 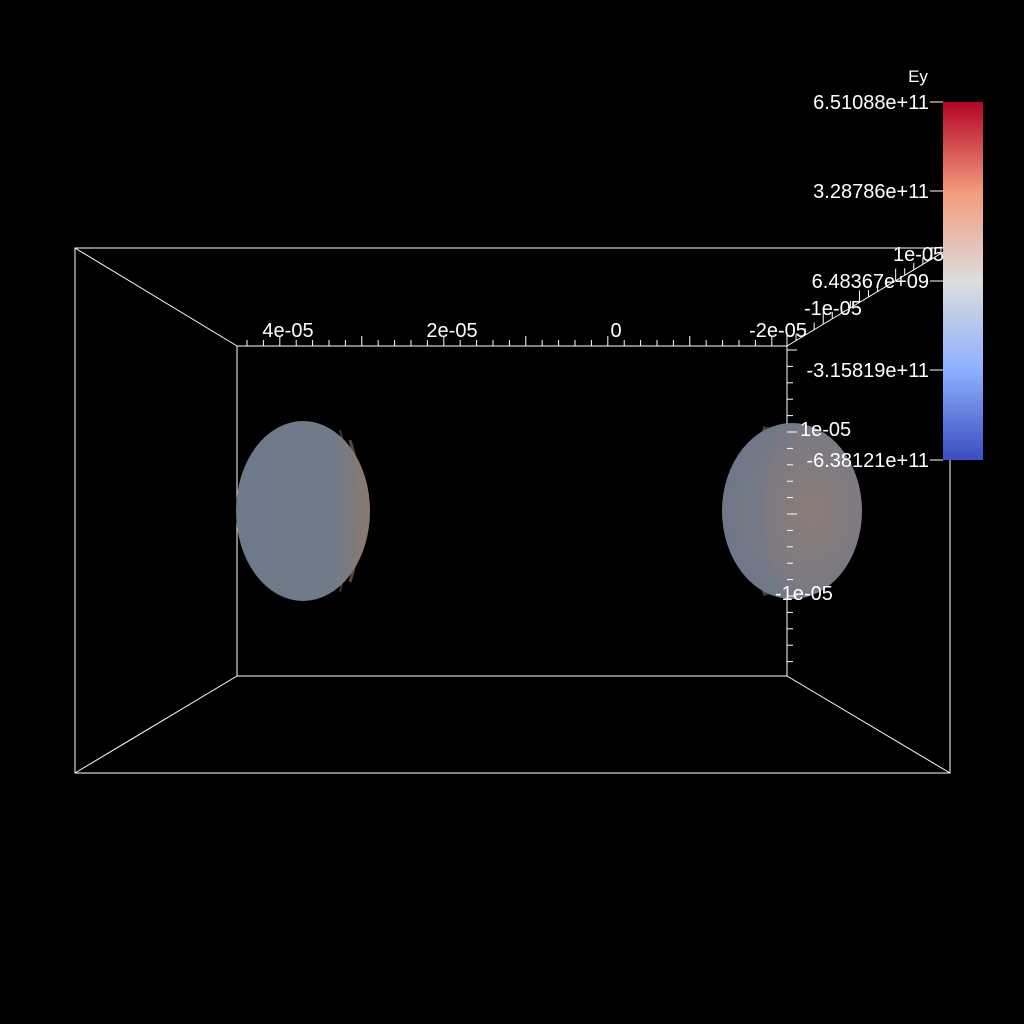 I want to click on colorbar-label: -3.15819e+11, so click(x=867, y=371).